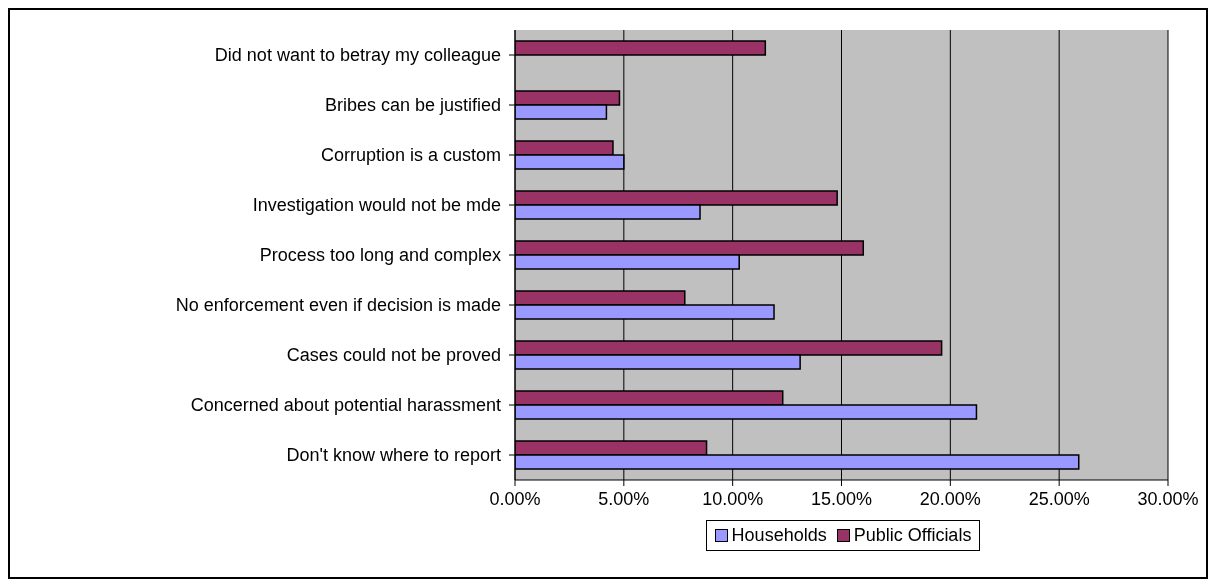 The image size is (1216, 587). I want to click on y-tick-label: No enforcement even if decision is made, so click(338, 305).